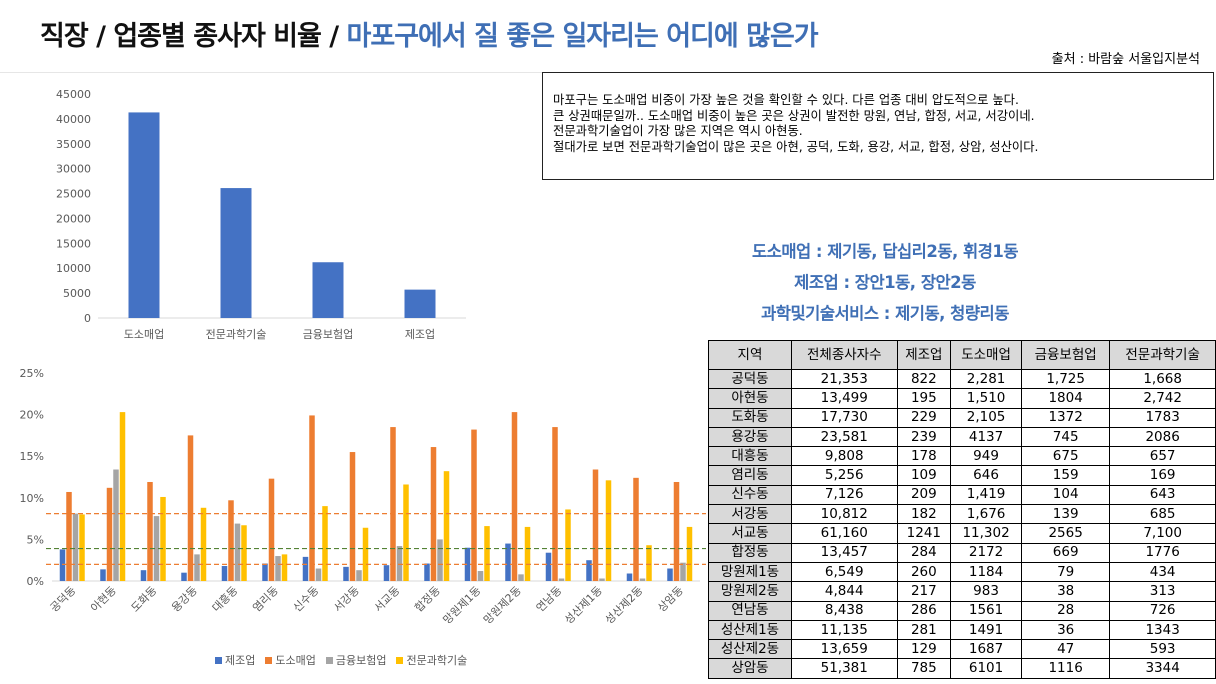 This screenshot has width=1216, height=684. I want to click on legend-swatch, so click(269, 660).